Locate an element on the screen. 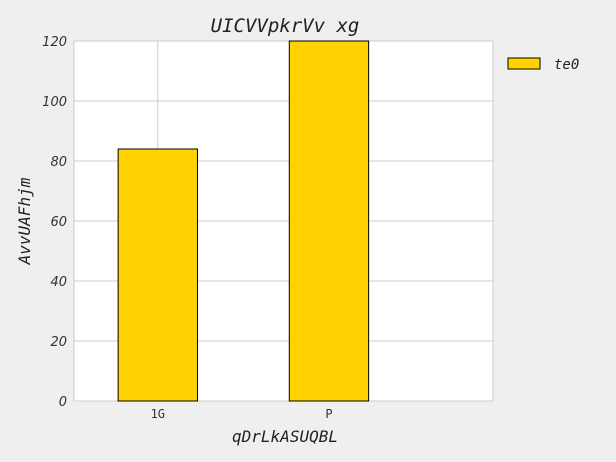  chart-title: UICVVpkrVv xg is located at coordinates (285, 26).